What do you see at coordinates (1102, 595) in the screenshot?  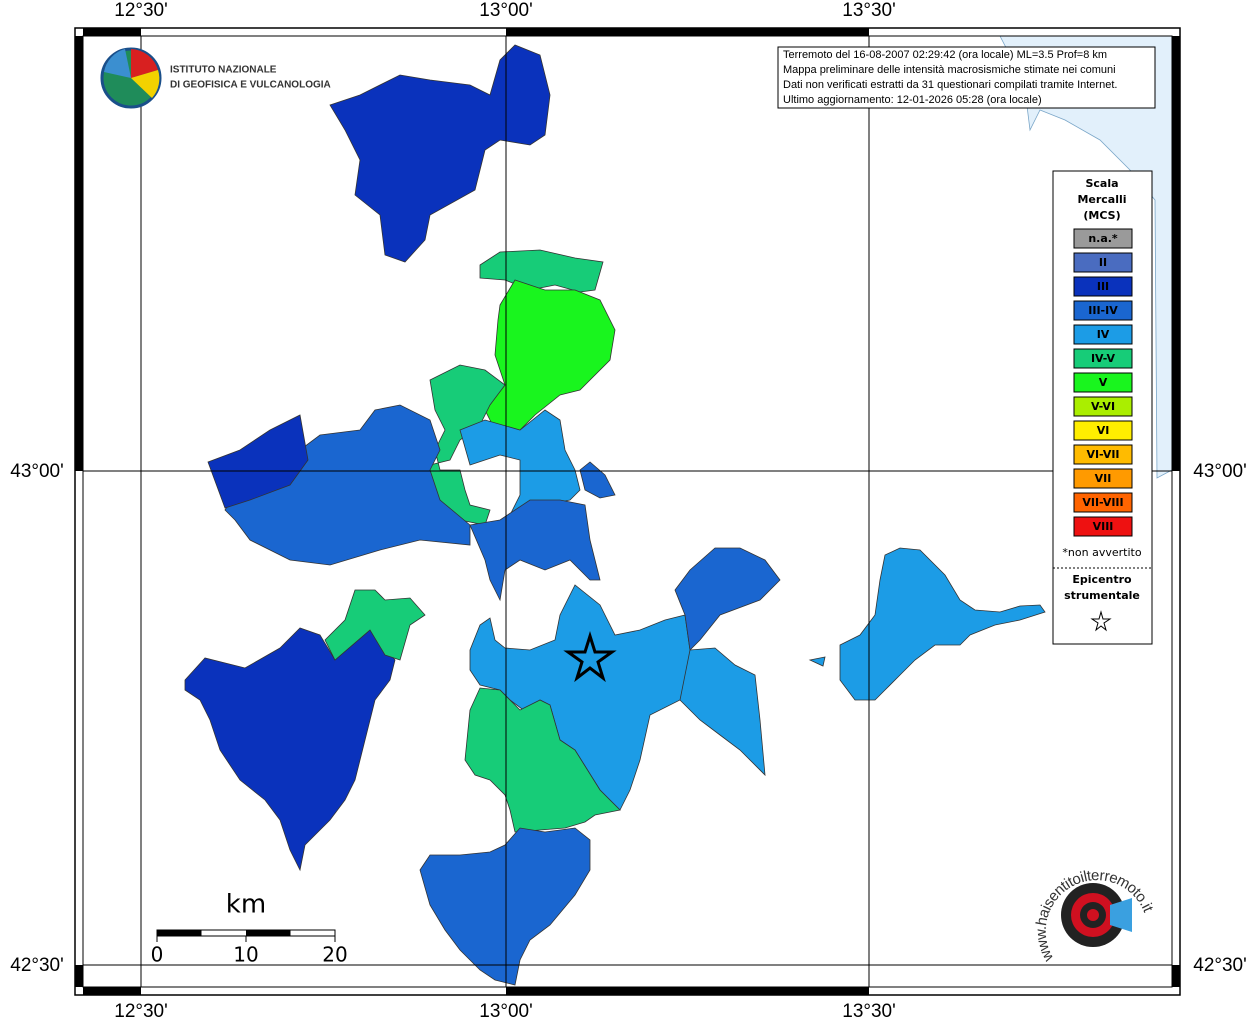 I see `legend-epicenter: strumentale` at bounding box center [1102, 595].